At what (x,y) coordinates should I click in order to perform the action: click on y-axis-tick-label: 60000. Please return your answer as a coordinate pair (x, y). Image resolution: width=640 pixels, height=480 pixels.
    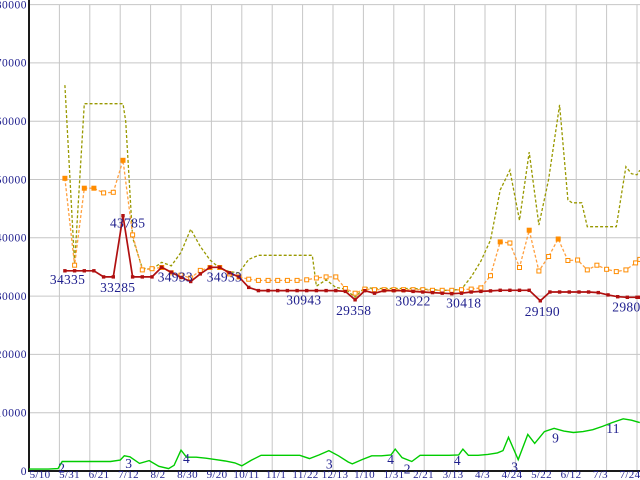
    Looking at the image, I should click on (13, 122).